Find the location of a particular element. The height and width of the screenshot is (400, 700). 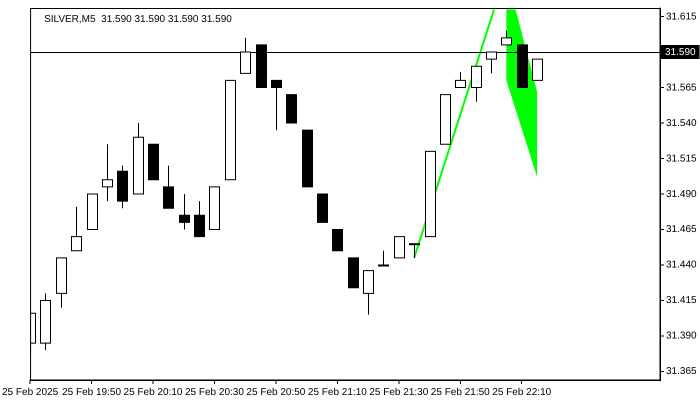

y-tick-label: 31.440 is located at coordinates (682, 265).